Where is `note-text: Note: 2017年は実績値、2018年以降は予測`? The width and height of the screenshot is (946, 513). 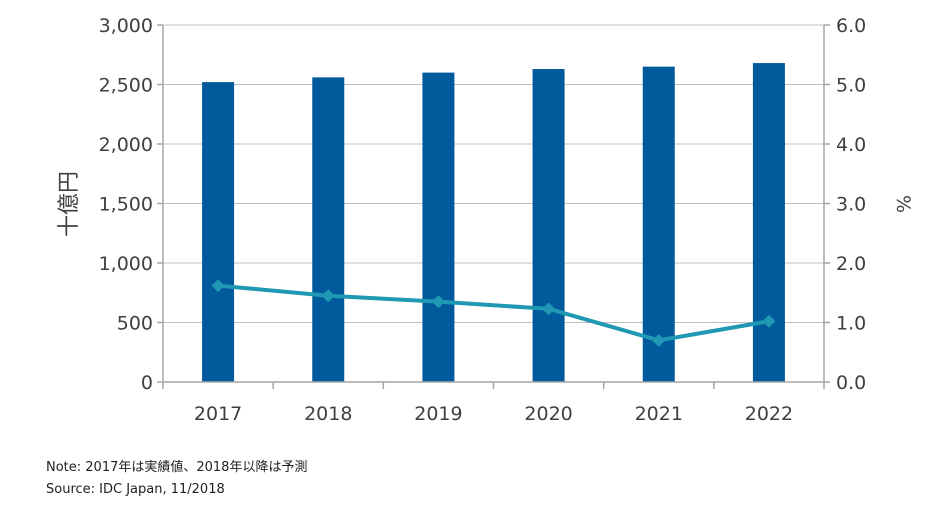 note-text: Note: 2017年は実績値、2018年以降は予測 is located at coordinates (177, 467).